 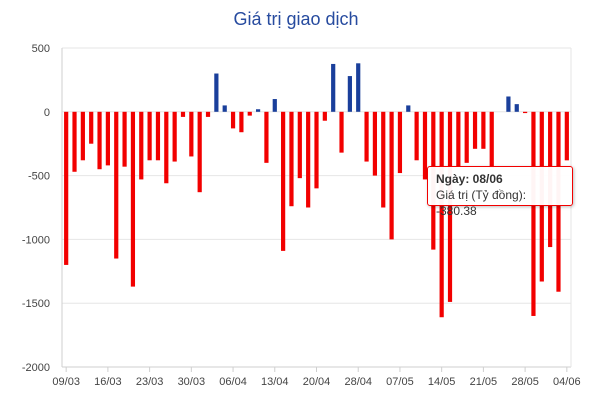 I want to click on y-tick-label: 0, so click(x=47, y=113).